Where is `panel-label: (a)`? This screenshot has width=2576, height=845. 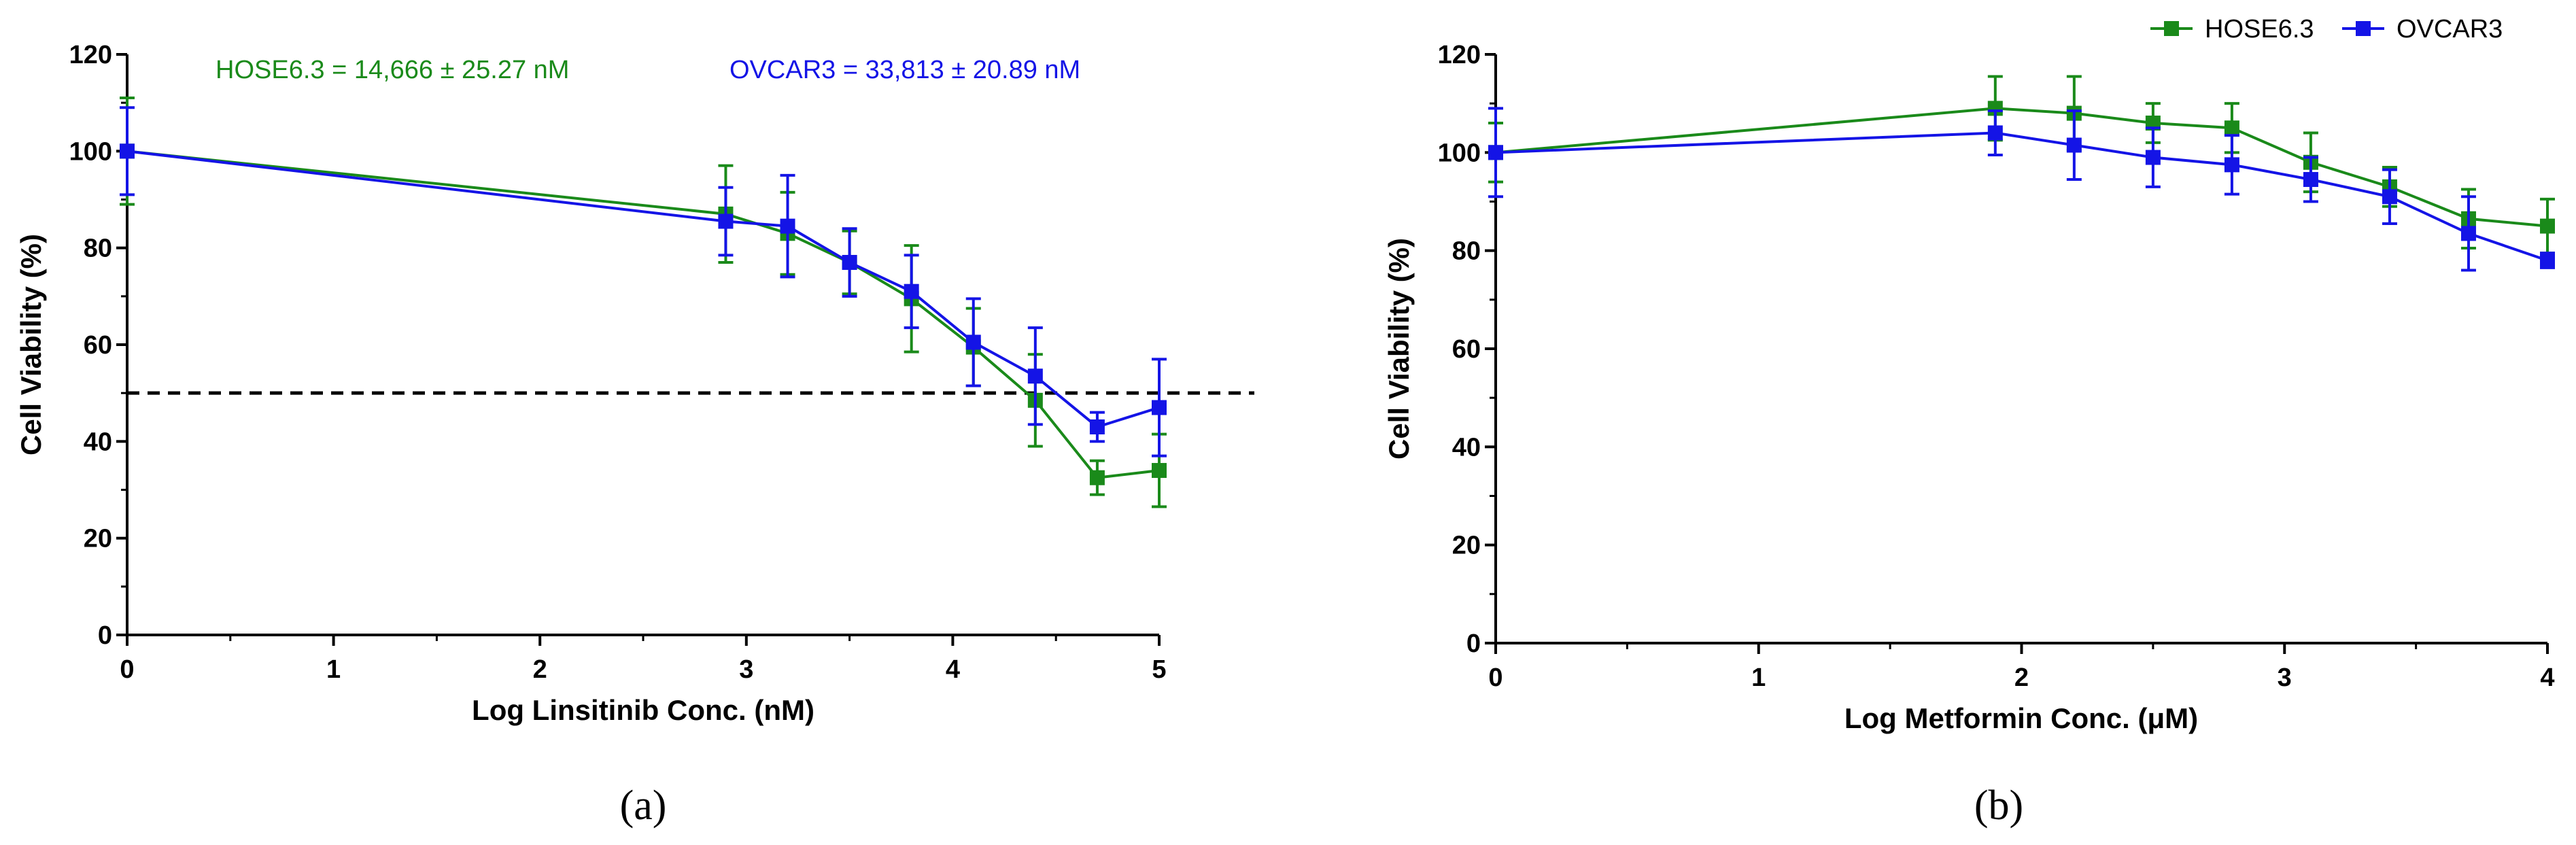
panel-label: (a) is located at coordinates (643, 805).